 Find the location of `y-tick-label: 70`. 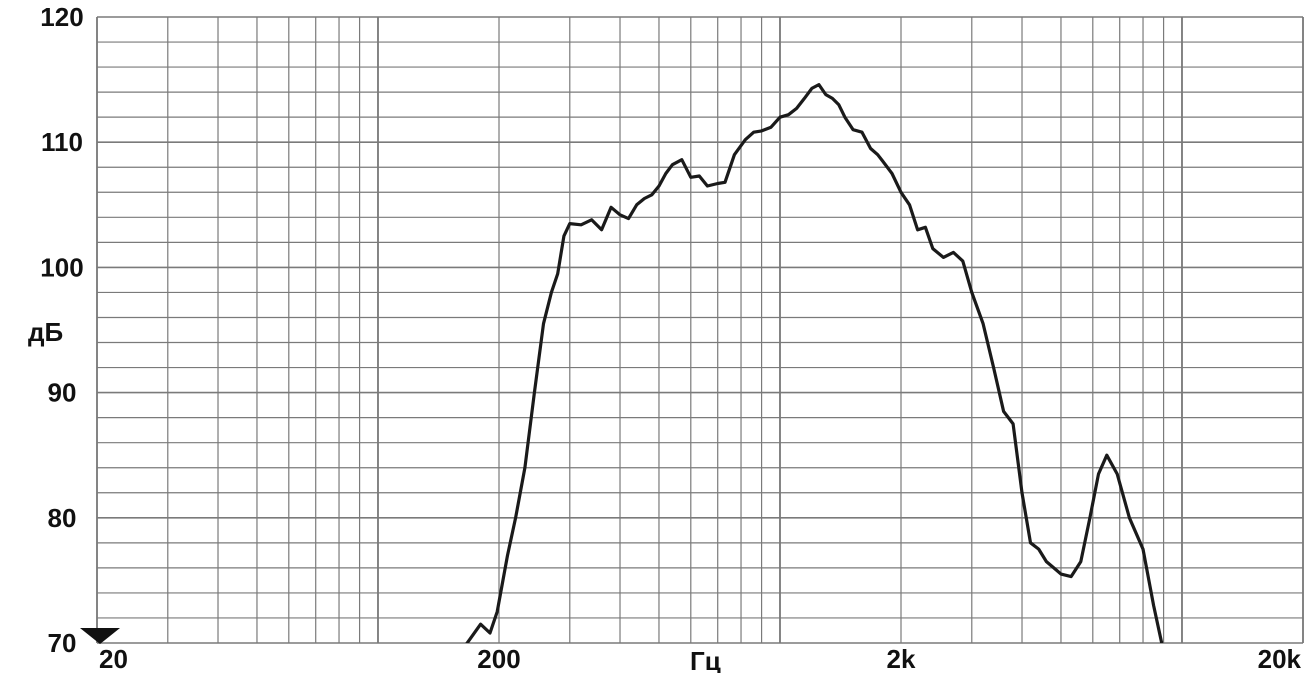

y-tick-label: 70 is located at coordinates (62, 643).